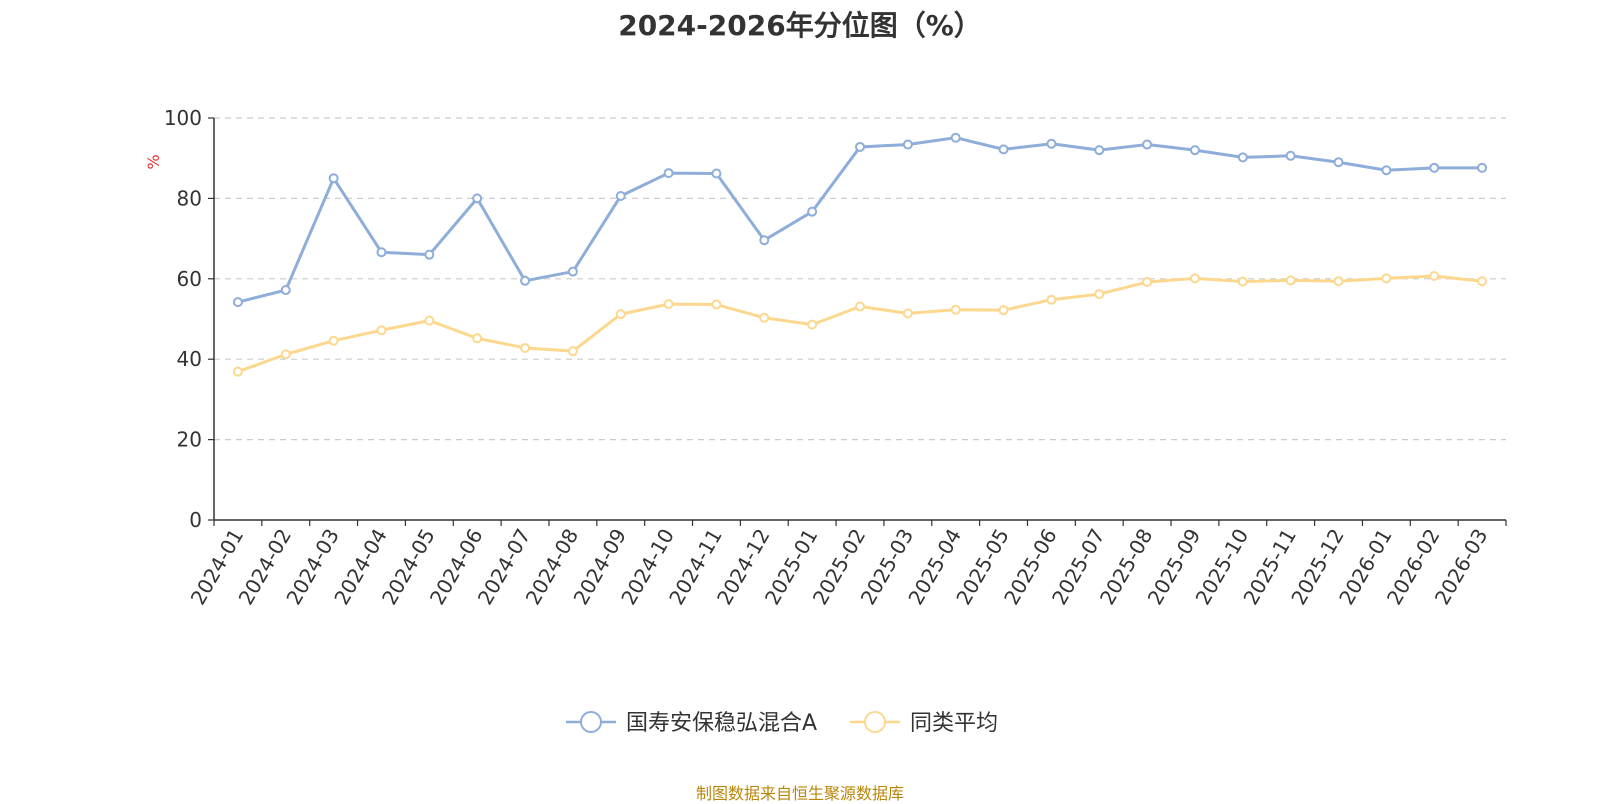  Describe the element at coordinates (189, 279) in the screenshot. I see `y-tick-label: 60` at that location.